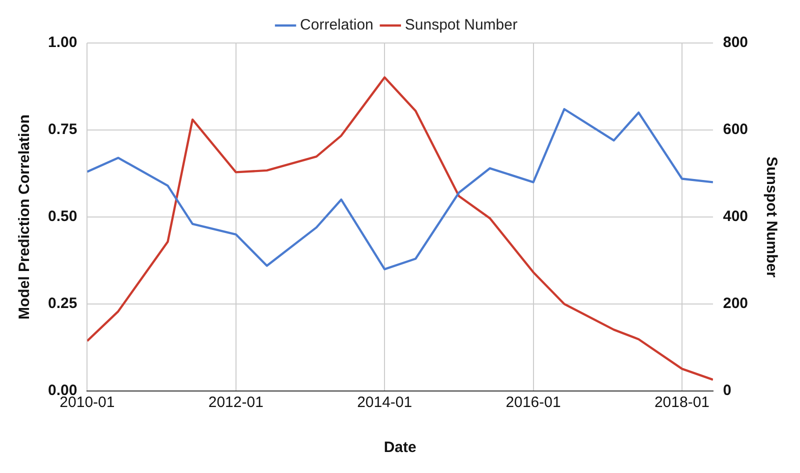 Image resolution: width=800 pixels, height=473 pixels. Describe the element at coordinates (63, 43) in the screenshot. I see `y-tick-label: 1.00` at that location.